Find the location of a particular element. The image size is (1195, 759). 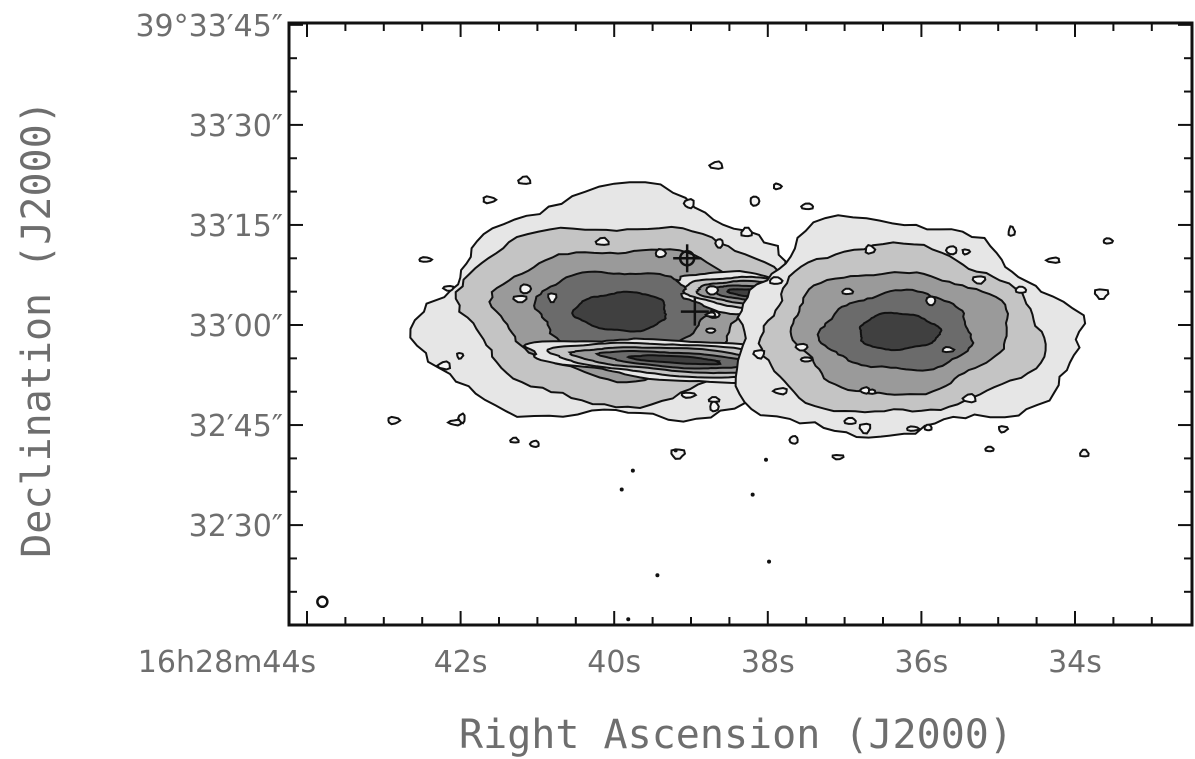

y-tick-label: 39°33′45″ is located at coordinates (209, 26).